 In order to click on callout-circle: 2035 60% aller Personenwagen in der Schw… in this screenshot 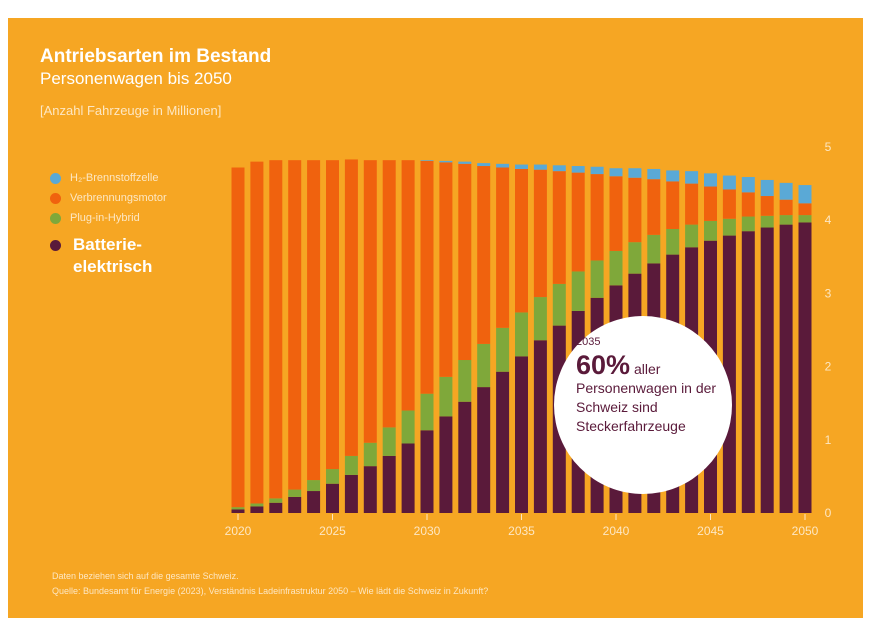, I will do `click(643, 405)`.